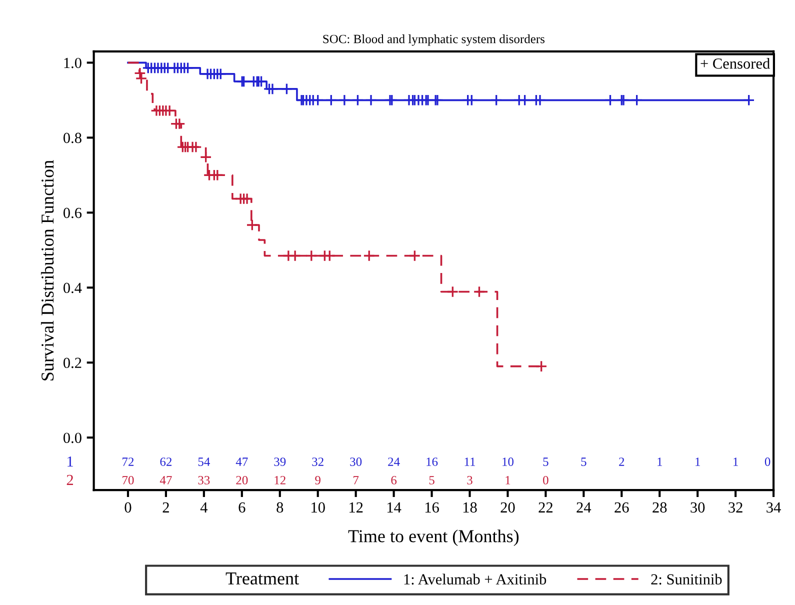  What do you see at coordinates (432, 462) in the screenshot?
I see `annotation: 16` at bounding box center [432, 462].